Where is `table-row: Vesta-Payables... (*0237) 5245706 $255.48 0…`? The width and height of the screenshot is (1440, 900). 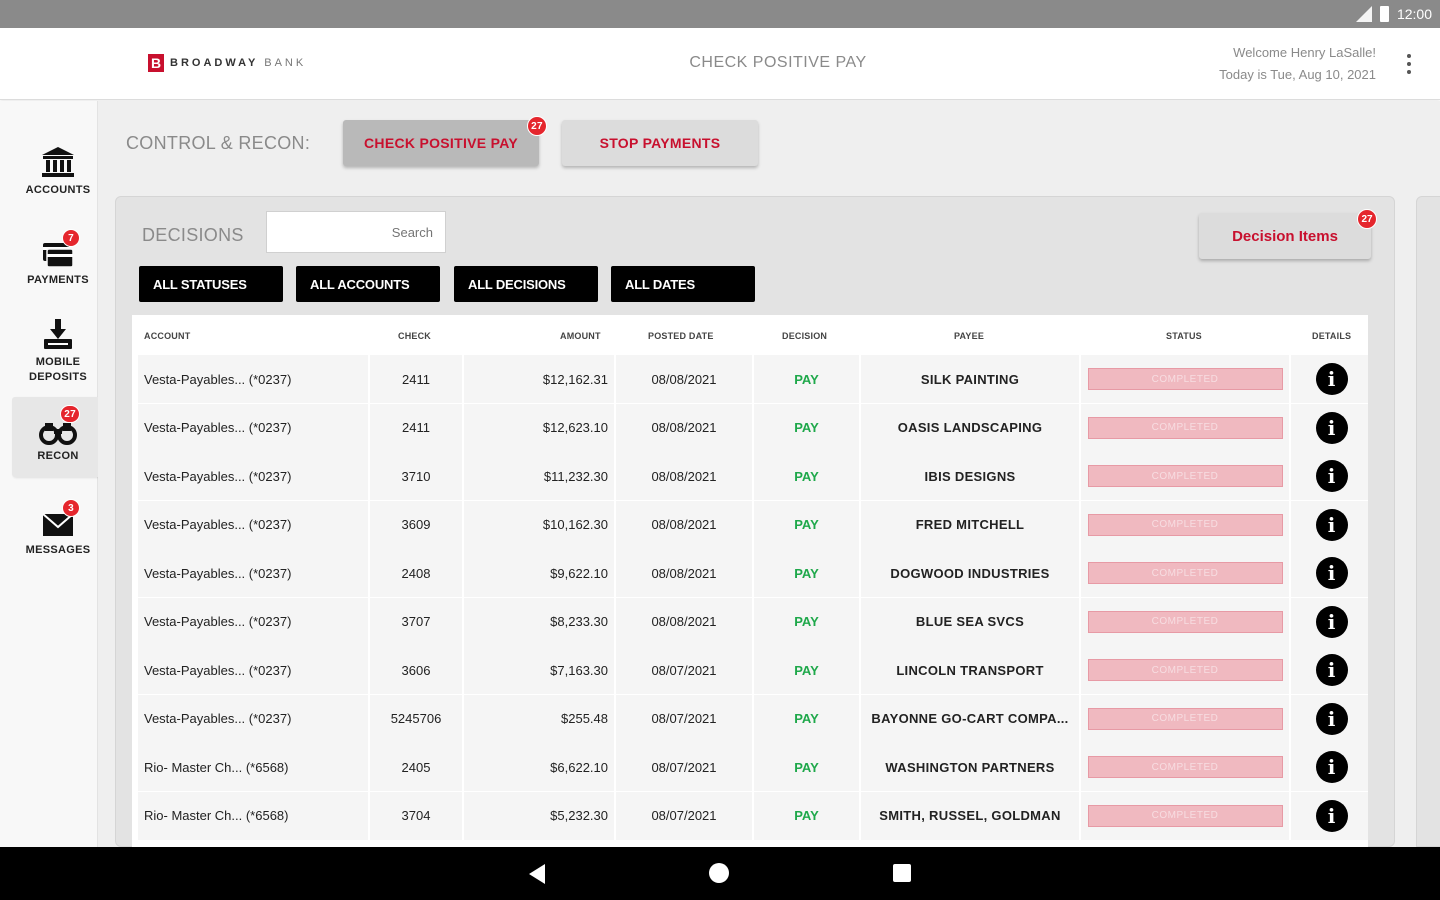
table-row: Vesta-Payables... (*0237) 5245706 $255.48 0… is located at coordinates (753, 718).